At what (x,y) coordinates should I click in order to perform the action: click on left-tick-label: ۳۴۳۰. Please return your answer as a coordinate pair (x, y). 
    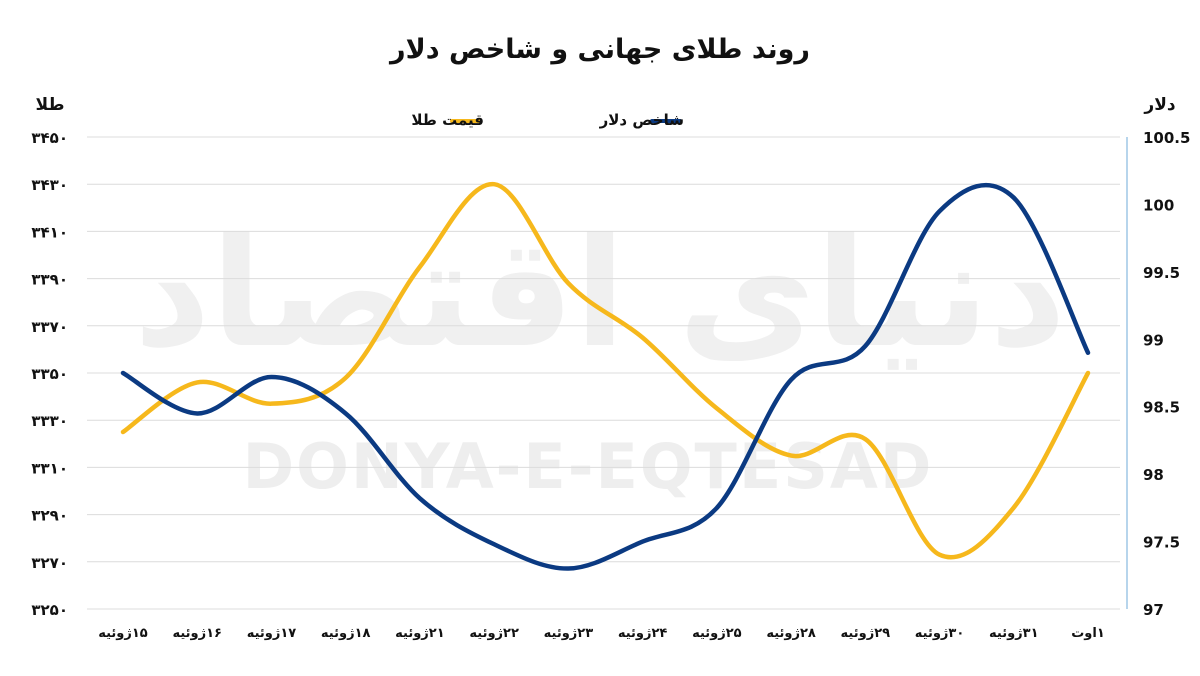
    Looking at the image, I should click on (49, 185).